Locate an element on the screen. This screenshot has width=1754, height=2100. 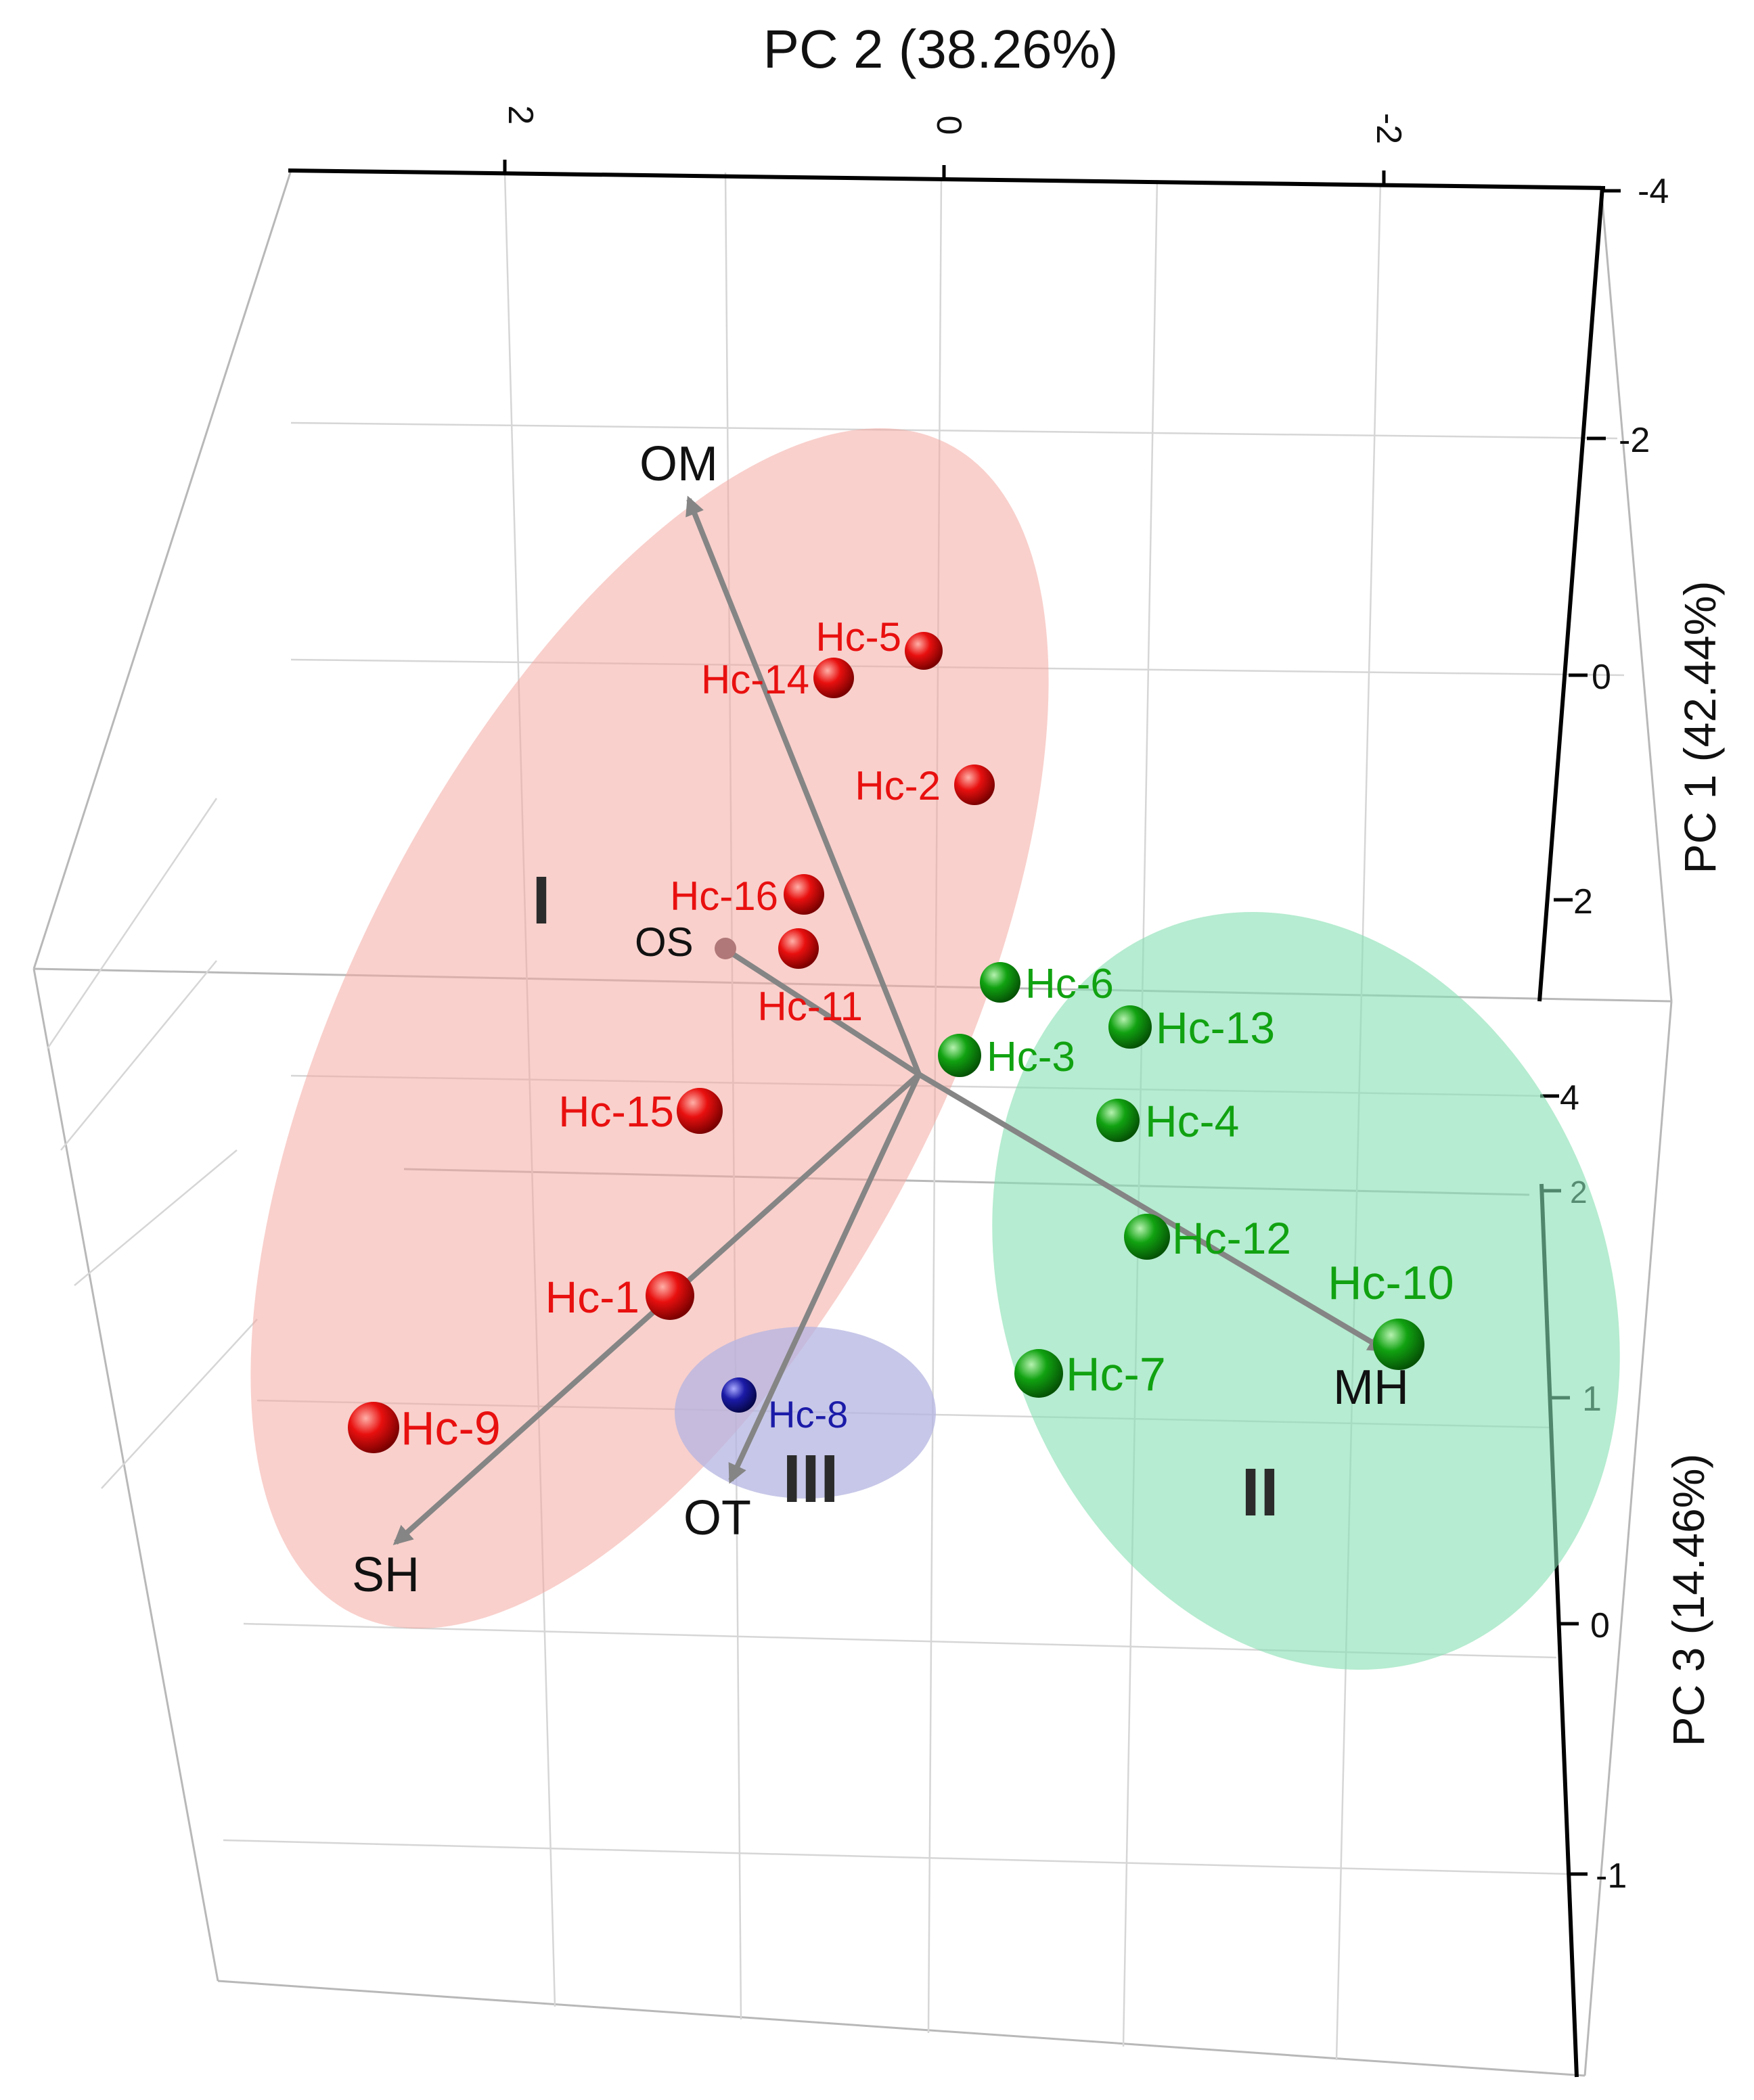
pc2-tick-label: 2 is located at coordinates (520, 115).